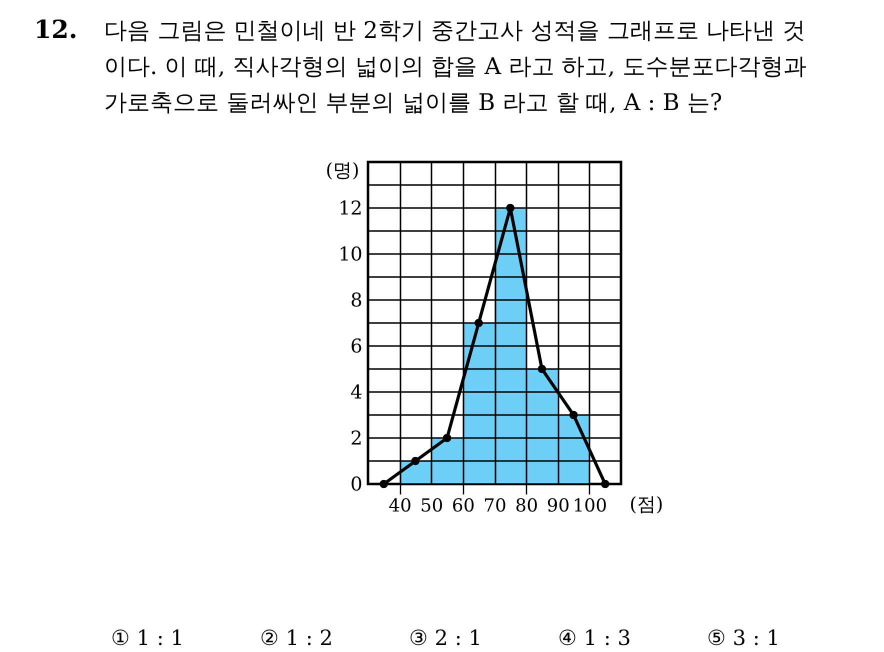  I want to click on x-tick-label: 70, so click(495, 506).